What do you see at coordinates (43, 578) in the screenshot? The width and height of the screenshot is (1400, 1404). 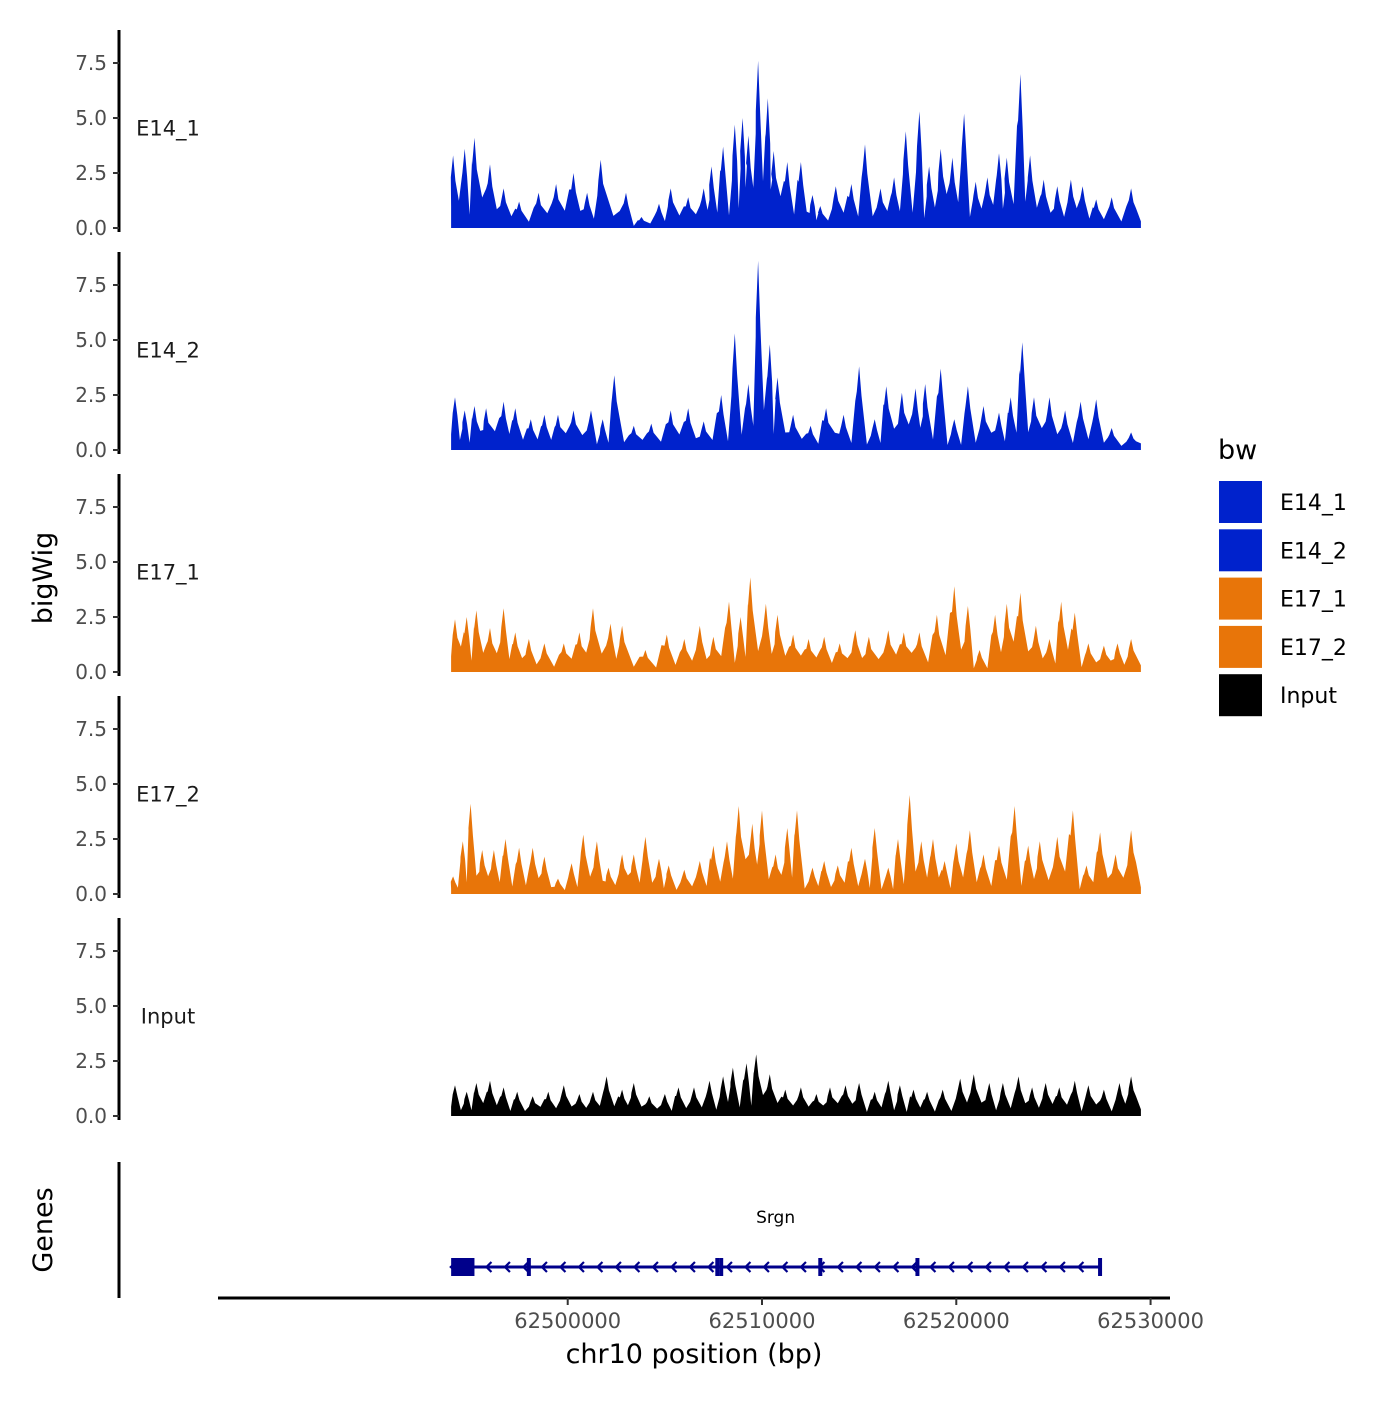 I see `y-axis-title: bigWig` at bounding box center [43, 578].